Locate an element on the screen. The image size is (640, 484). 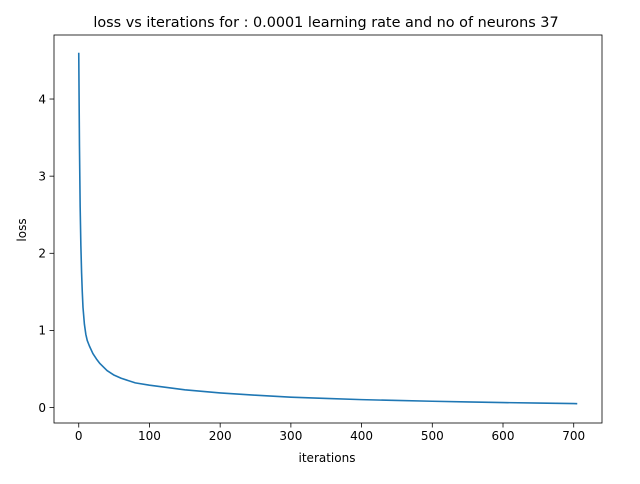
x-axis-label: iterations is located at coordinates (327, 458).